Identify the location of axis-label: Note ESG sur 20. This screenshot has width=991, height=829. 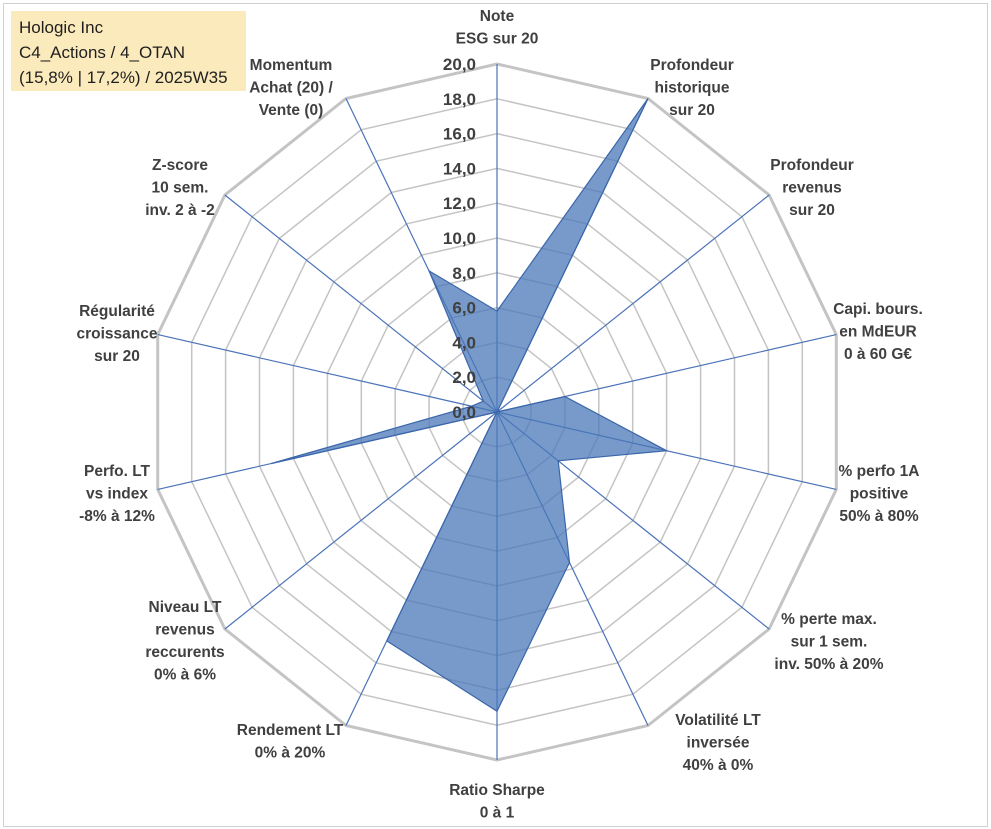
(497, 28).